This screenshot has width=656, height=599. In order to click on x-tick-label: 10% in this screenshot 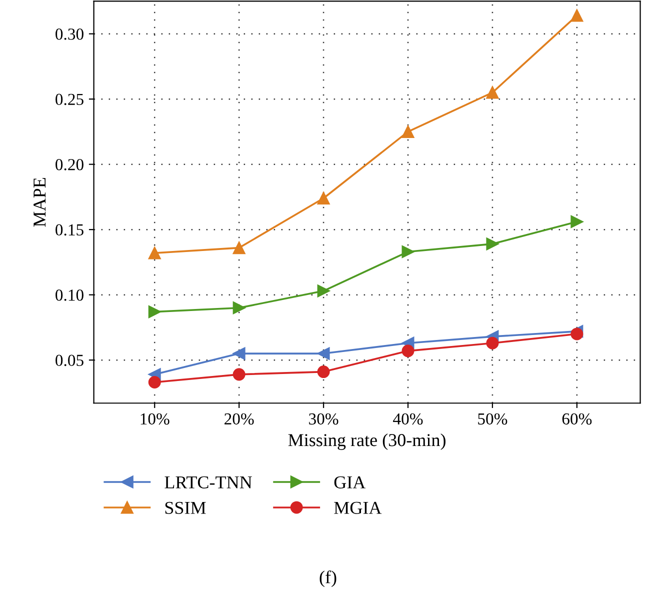, I will do `click(155, 419)`.